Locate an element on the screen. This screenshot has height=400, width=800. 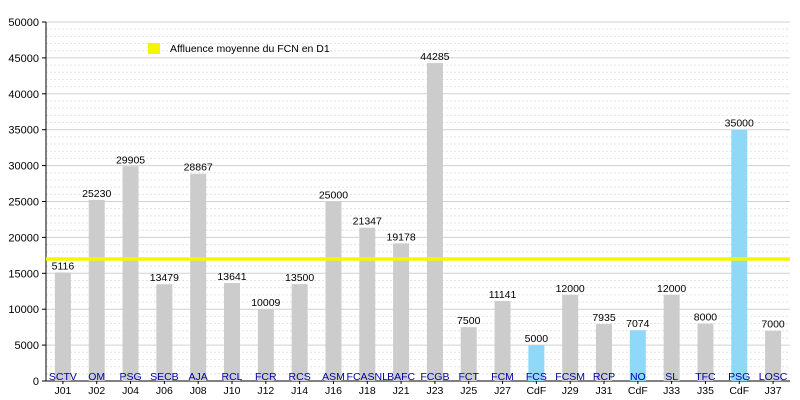
matchday-label: J01 is located at coordinates (62, 391).